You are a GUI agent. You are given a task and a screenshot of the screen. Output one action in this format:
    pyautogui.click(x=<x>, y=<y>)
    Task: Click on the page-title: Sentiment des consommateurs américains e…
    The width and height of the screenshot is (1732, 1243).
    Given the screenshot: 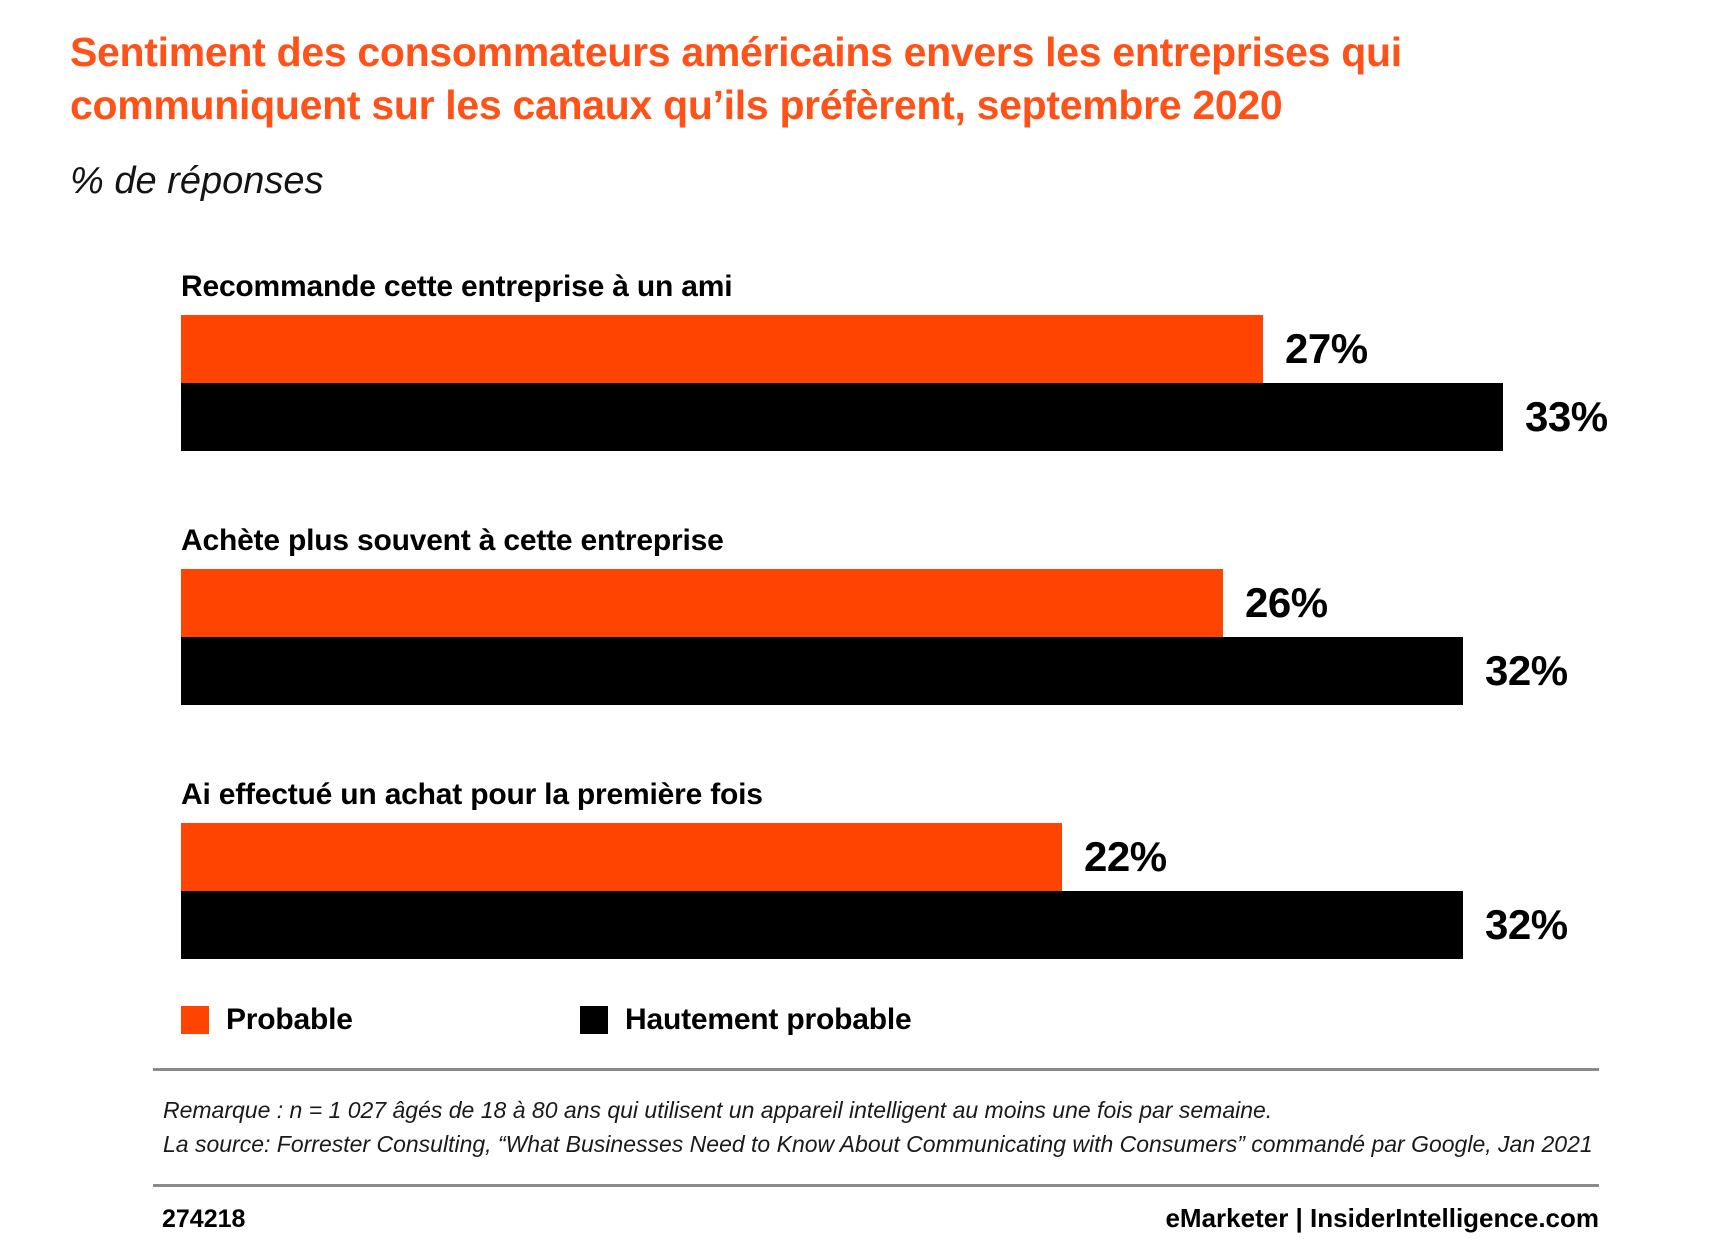 What is the action you would take?
    pyautogui.click(x=901, y=79)
    